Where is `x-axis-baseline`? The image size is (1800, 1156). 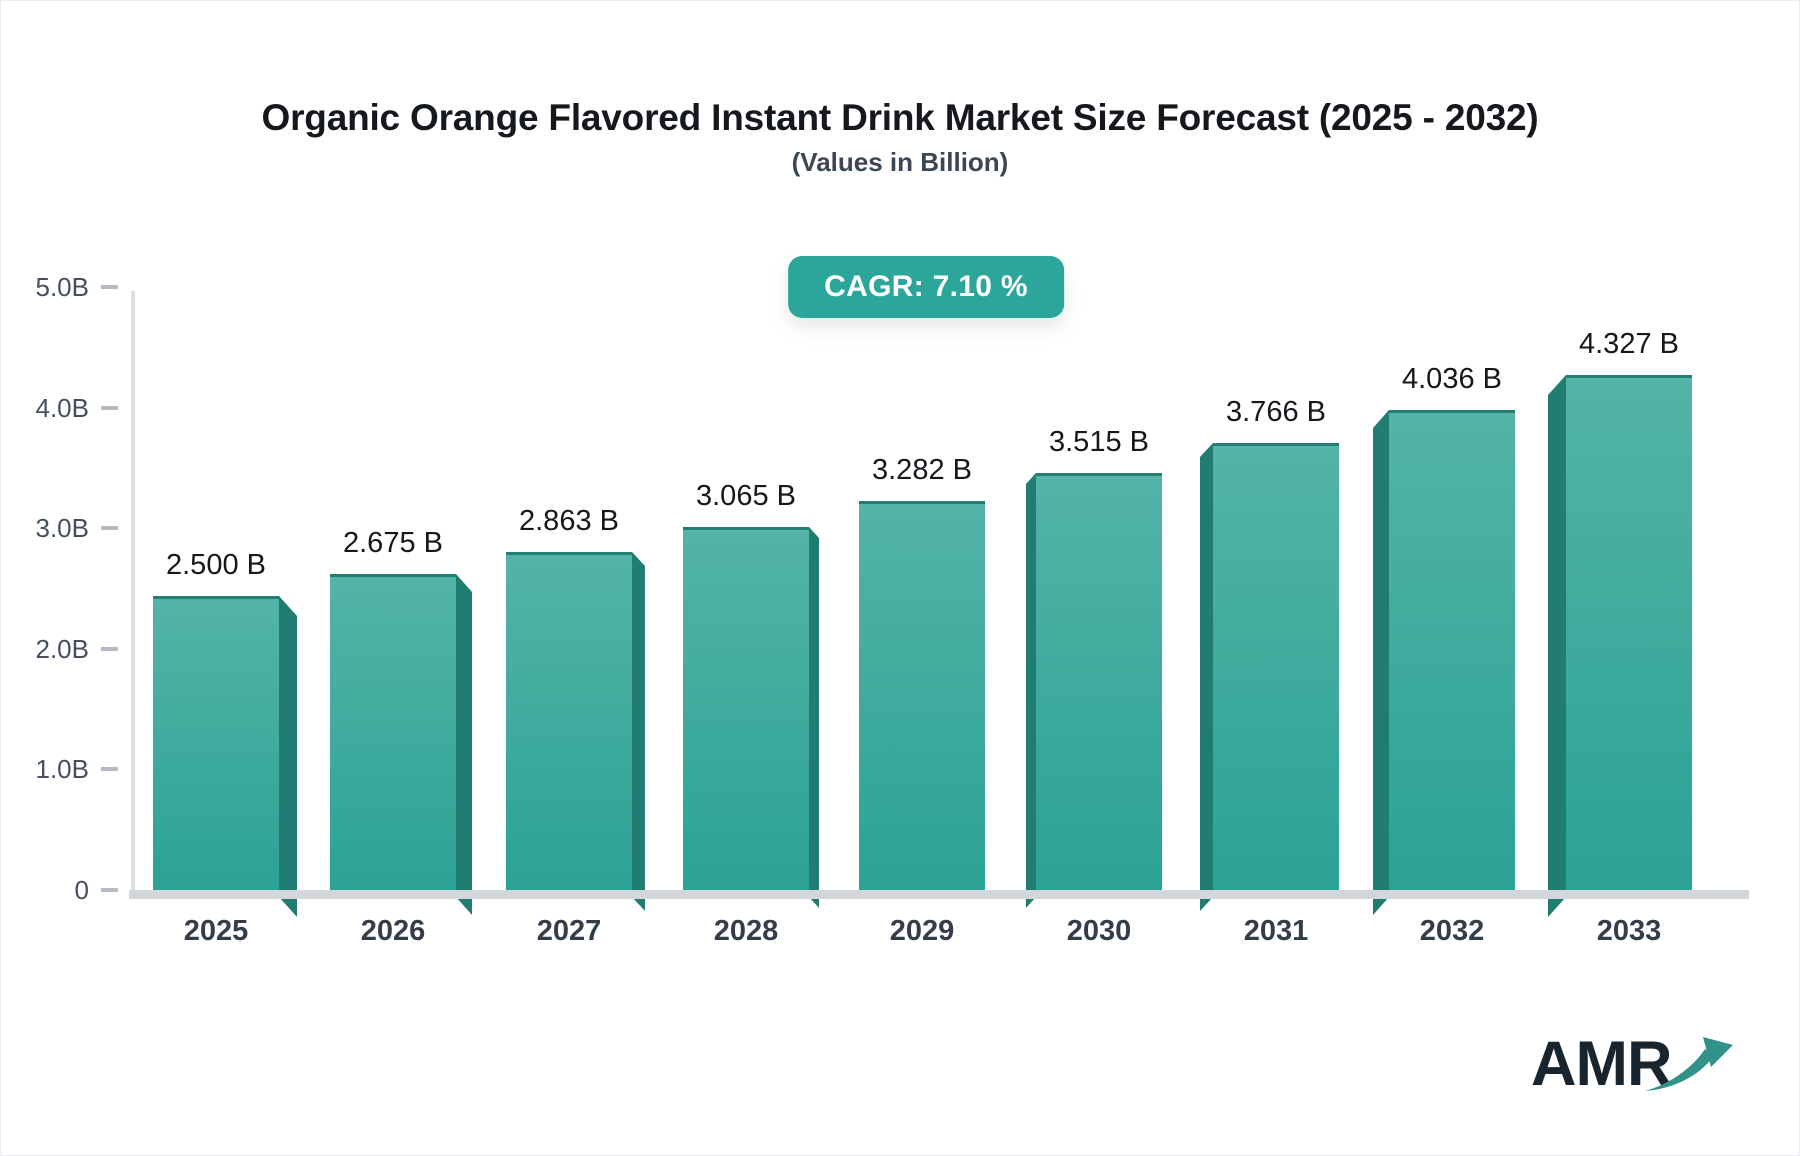 x-axis-baseline is located at coordinates (939, 894).